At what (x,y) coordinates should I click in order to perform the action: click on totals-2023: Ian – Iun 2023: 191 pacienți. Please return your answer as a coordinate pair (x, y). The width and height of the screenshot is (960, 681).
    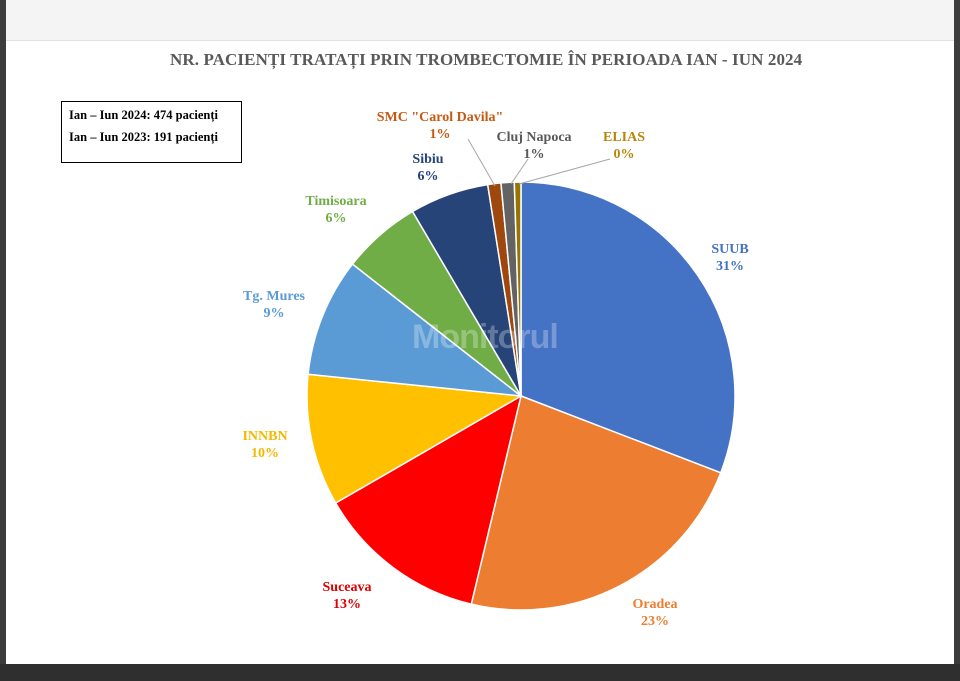
    Looking at the image, I should click on (143, 137).